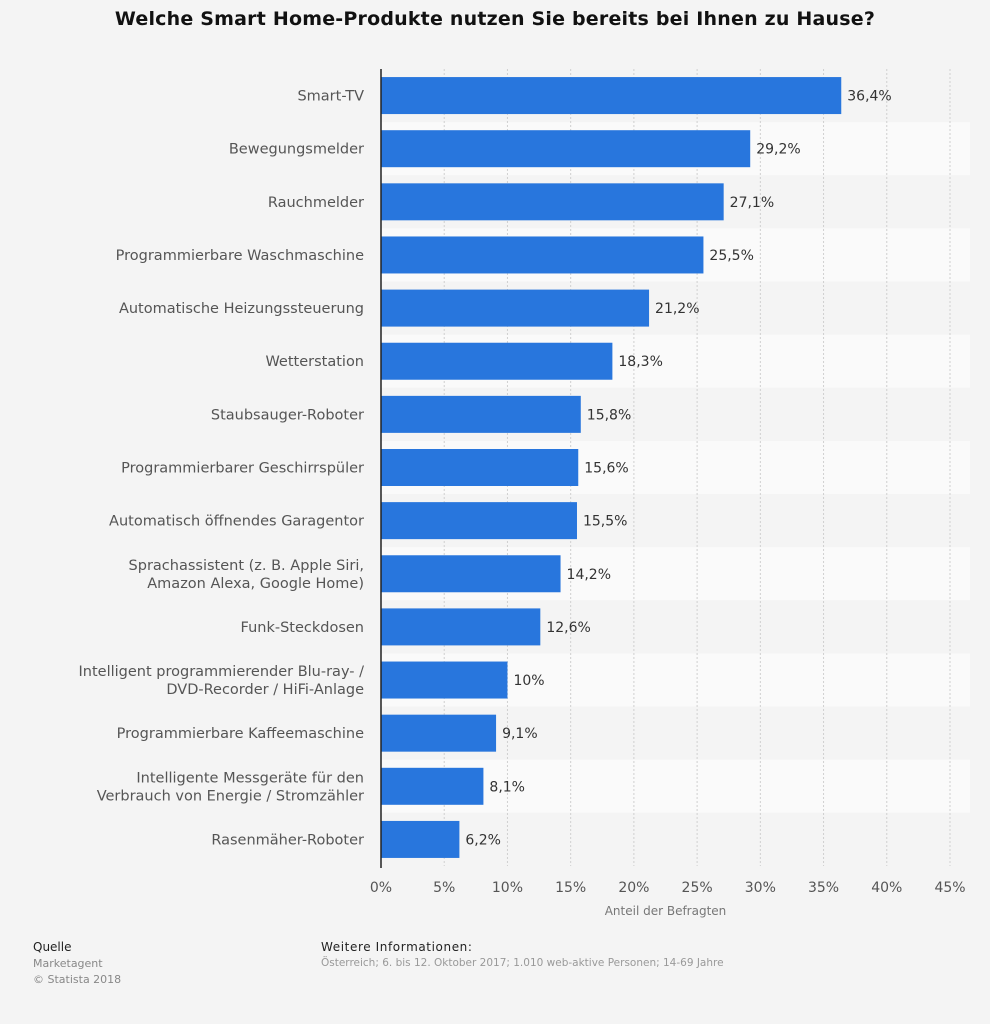  I want to click on value-label: 25,5%, so click(731, 256).